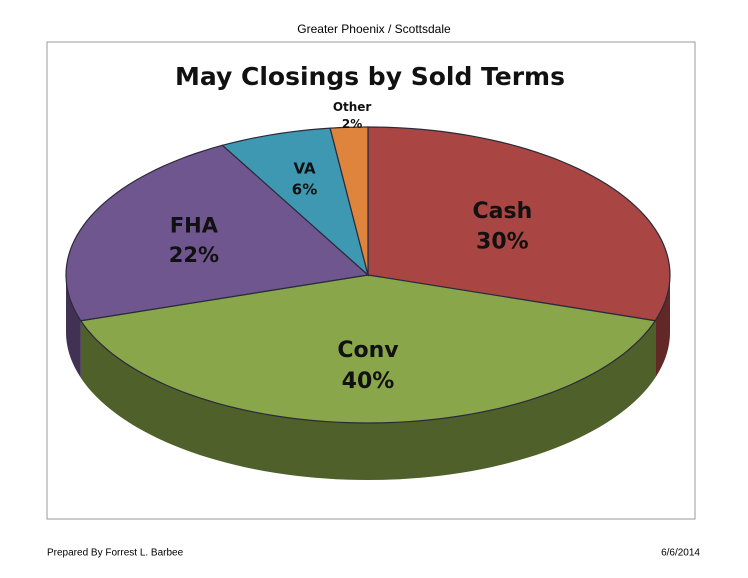 The width and height of the screenshot is (748, 578). Describe the element at coordinates (680, 553) in the screenshot. I see `footer-right: 6/6/2014` at that location.